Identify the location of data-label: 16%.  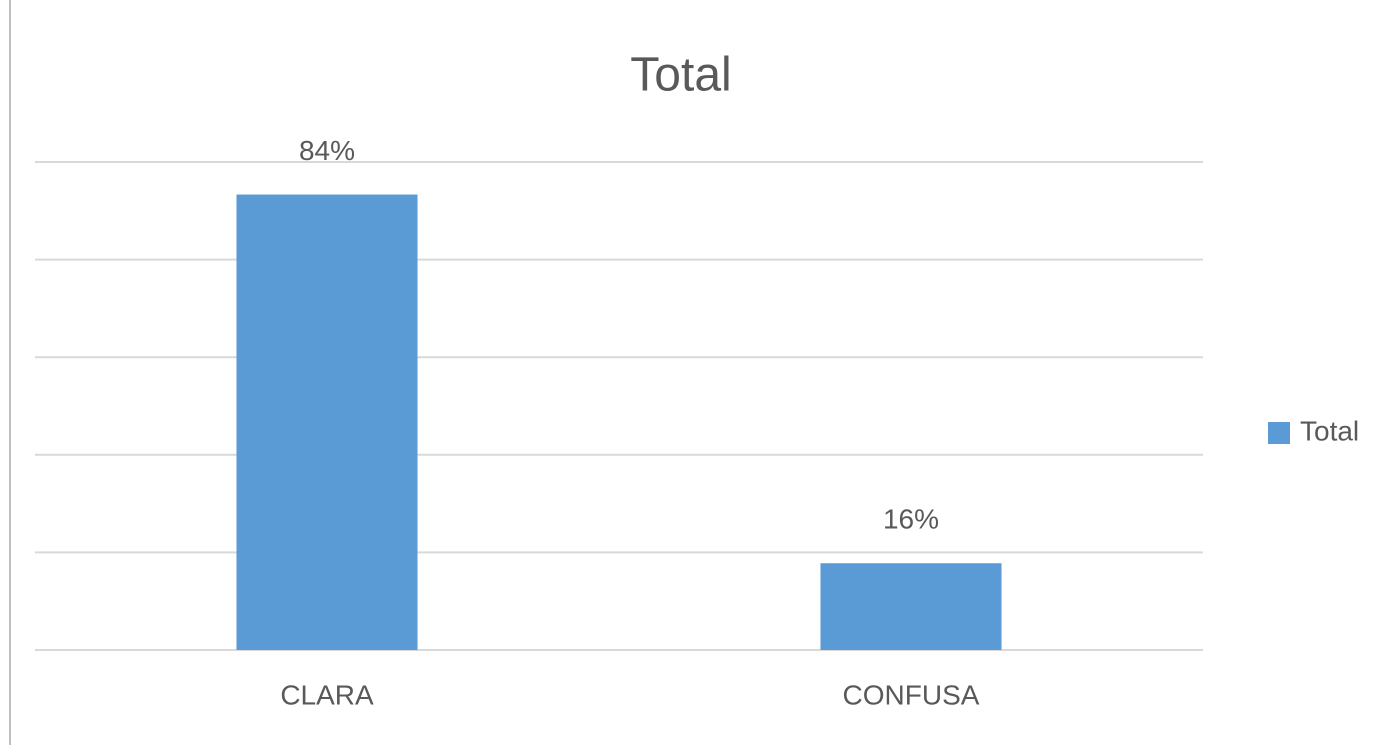
(911, 519).